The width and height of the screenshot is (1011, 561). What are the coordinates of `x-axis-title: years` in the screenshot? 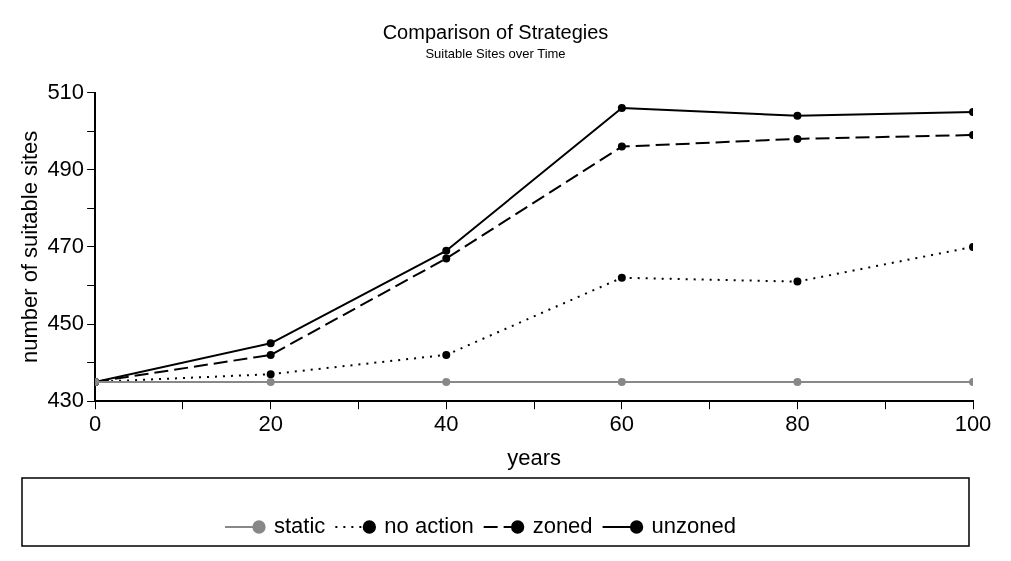 It's located at (534, 457).